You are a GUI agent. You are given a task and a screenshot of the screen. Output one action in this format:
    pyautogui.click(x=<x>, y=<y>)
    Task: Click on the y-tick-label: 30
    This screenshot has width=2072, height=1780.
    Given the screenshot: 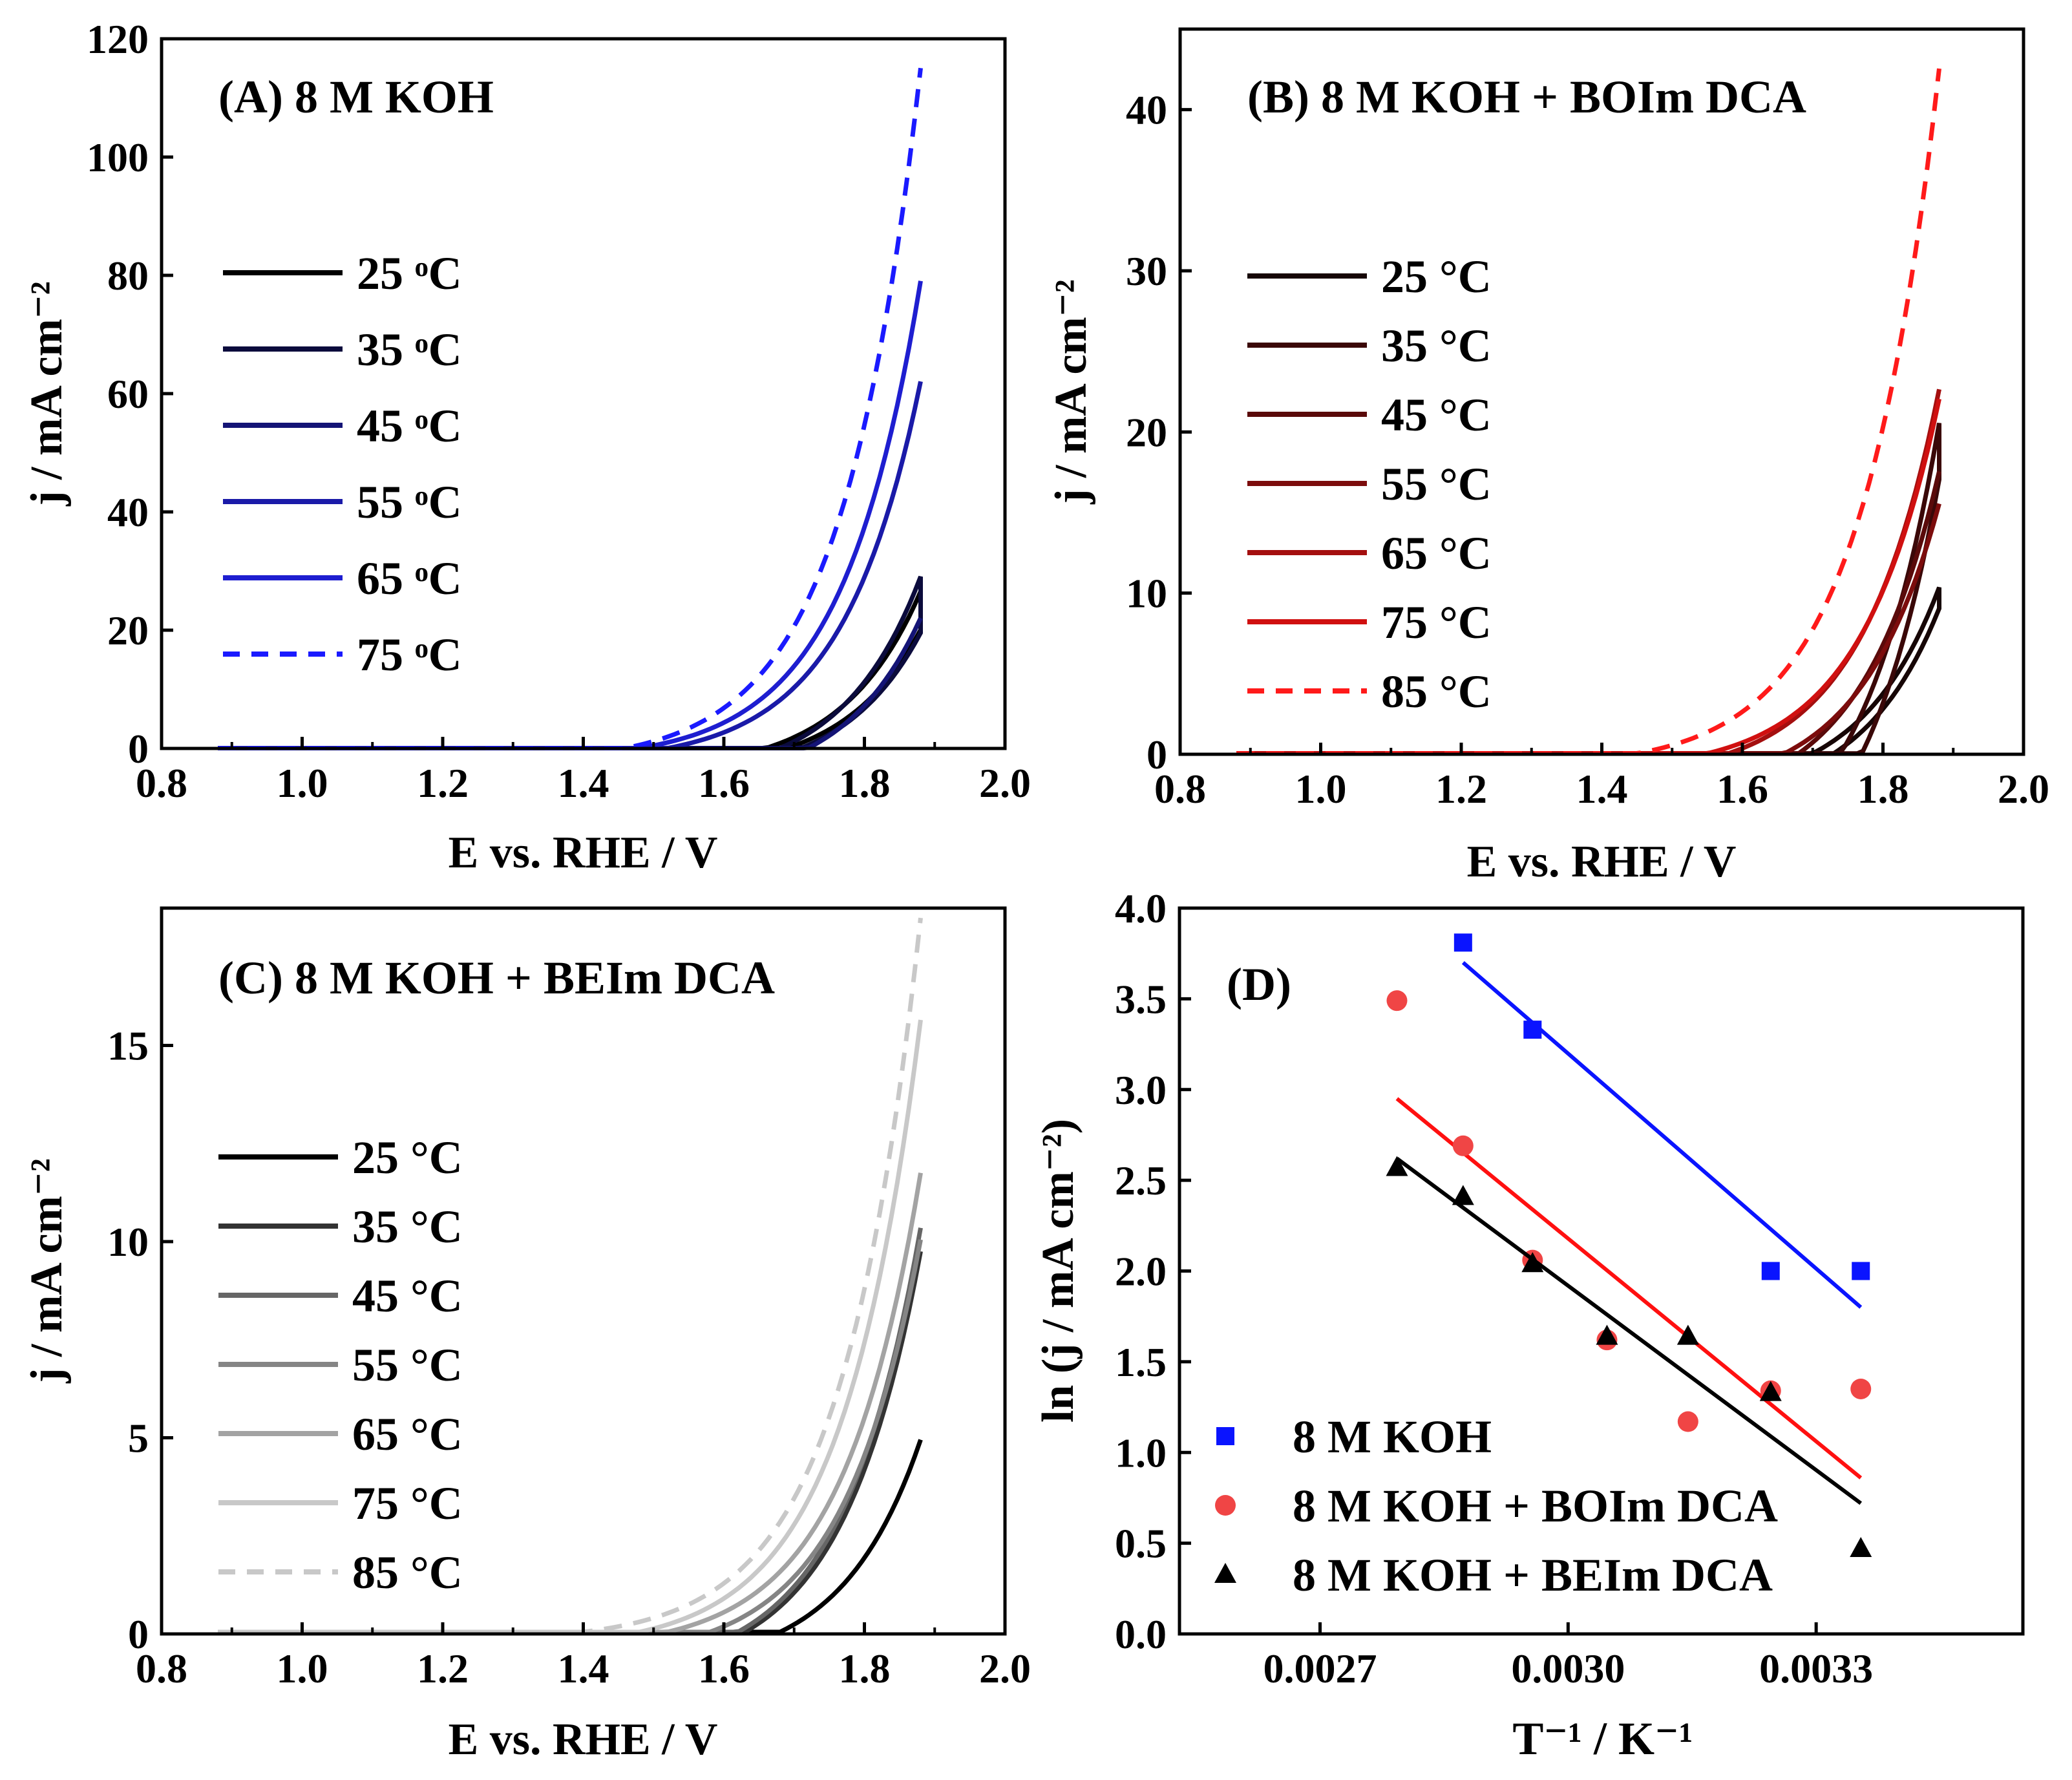 What is the action you would take?
    pyautogui.click(x=1146, y=271)
    